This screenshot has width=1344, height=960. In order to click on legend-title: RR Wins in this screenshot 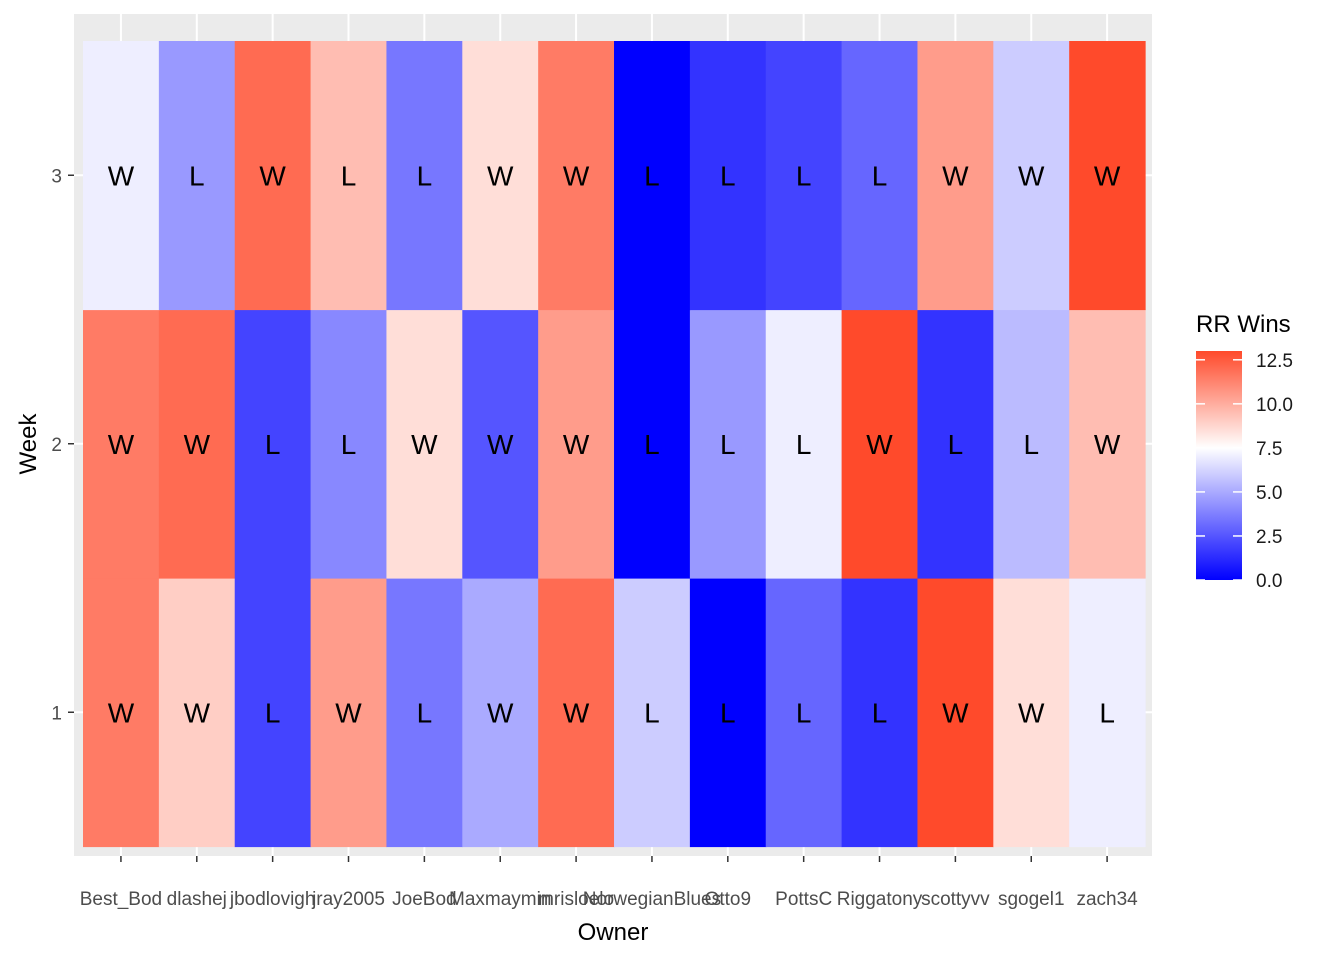, I will do `click(1243, 324)`.